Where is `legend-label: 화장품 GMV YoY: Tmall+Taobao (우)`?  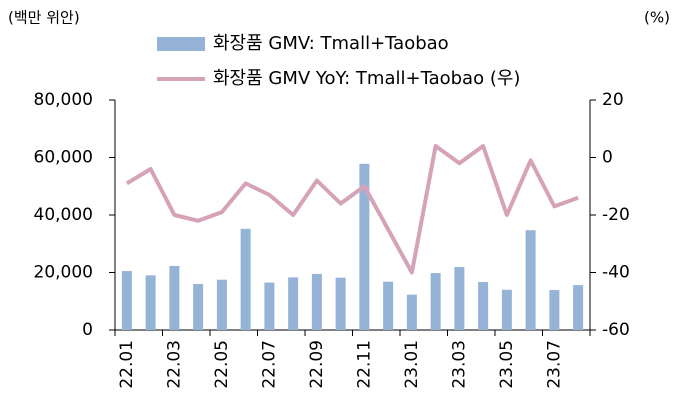
legend-label: 화장품 GMV YoY: Tmall+Taobao (우) is located at coordinates (366, 78).